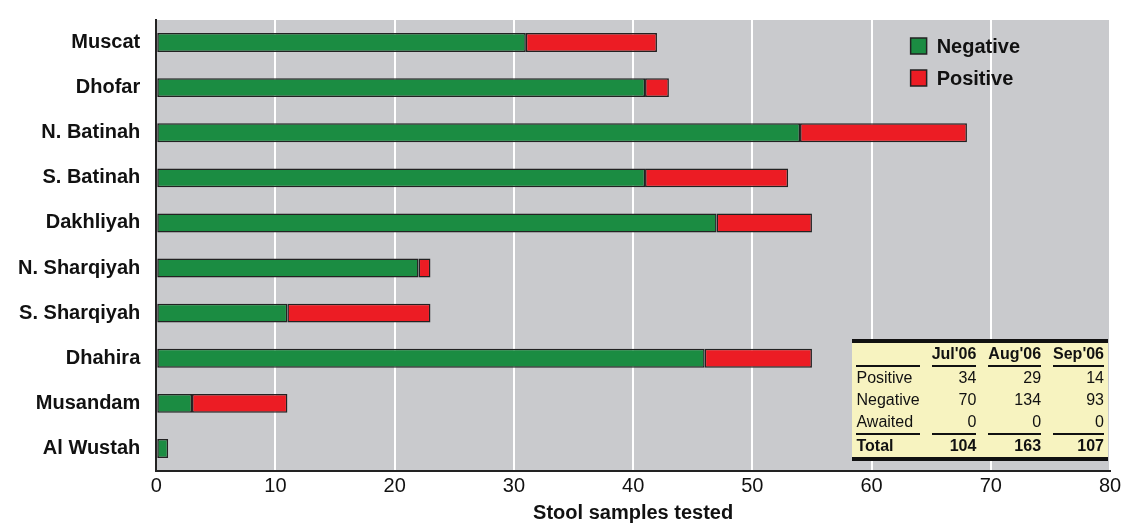 This screenshot has height=529, width=1128. I want to click on y-tick-label: S. Sharqiyah, so click(80, 311).